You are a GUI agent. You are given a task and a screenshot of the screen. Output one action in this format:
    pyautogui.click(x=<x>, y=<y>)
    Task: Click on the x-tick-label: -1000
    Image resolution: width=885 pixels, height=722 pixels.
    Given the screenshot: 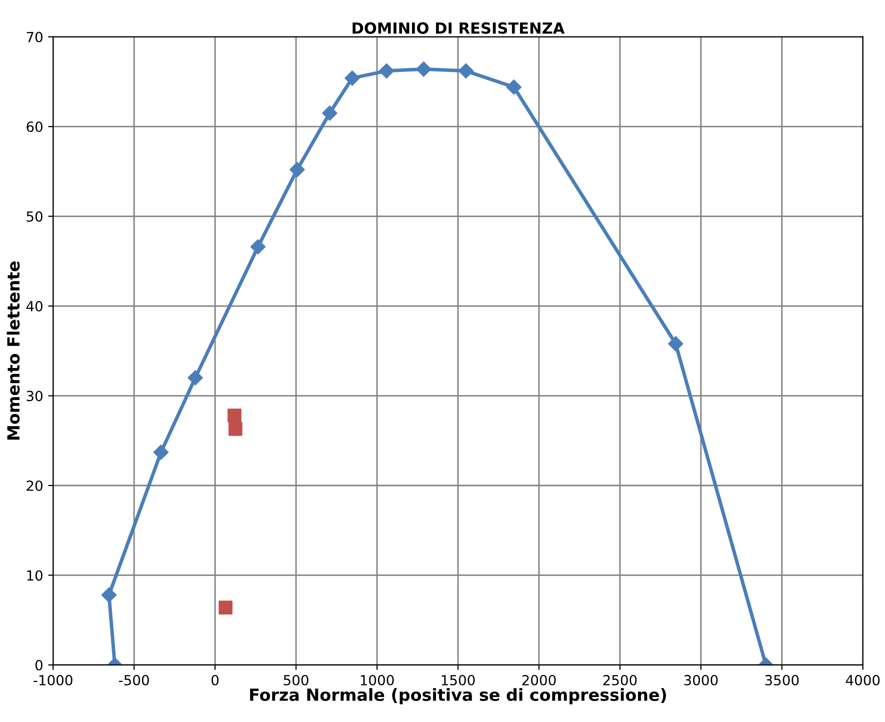 What is the action you would take?
    pyautogui.click(x=53, y=680)
    